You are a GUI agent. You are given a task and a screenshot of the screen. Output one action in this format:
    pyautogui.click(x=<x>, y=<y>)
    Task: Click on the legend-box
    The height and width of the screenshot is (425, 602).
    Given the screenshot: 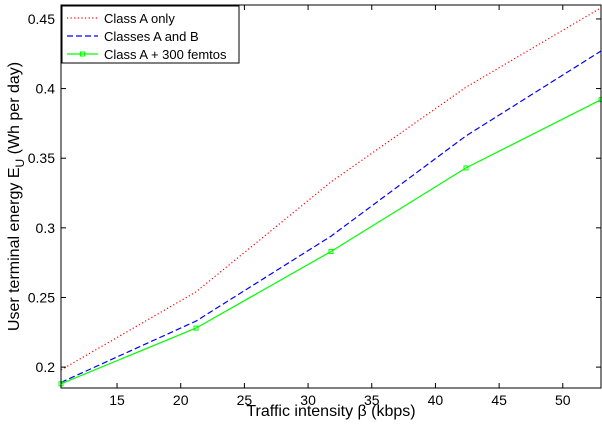 What is the action you would take?
    pyautogui.click(x=150, y=34)
    